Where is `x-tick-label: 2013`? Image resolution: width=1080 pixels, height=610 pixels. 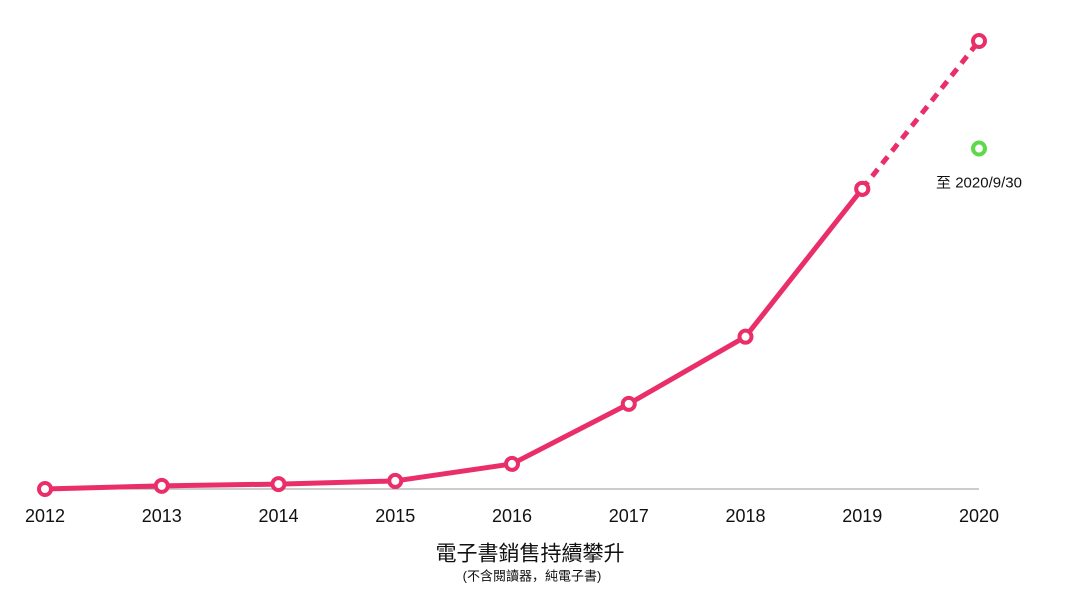
x-tick-label: 2013 is located at coordinates (162, 516).